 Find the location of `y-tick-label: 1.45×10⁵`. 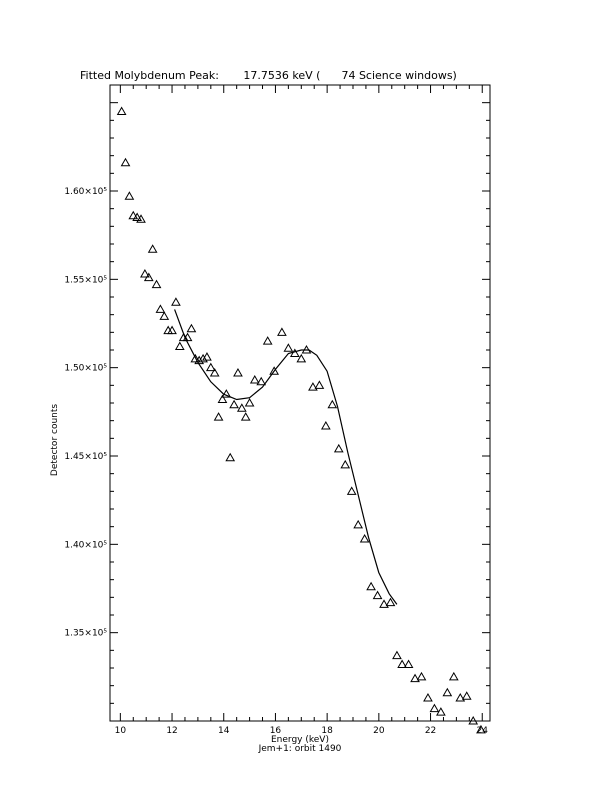

y-tick-label: 1.45×10⁵ is located at coordinates (85, 457).